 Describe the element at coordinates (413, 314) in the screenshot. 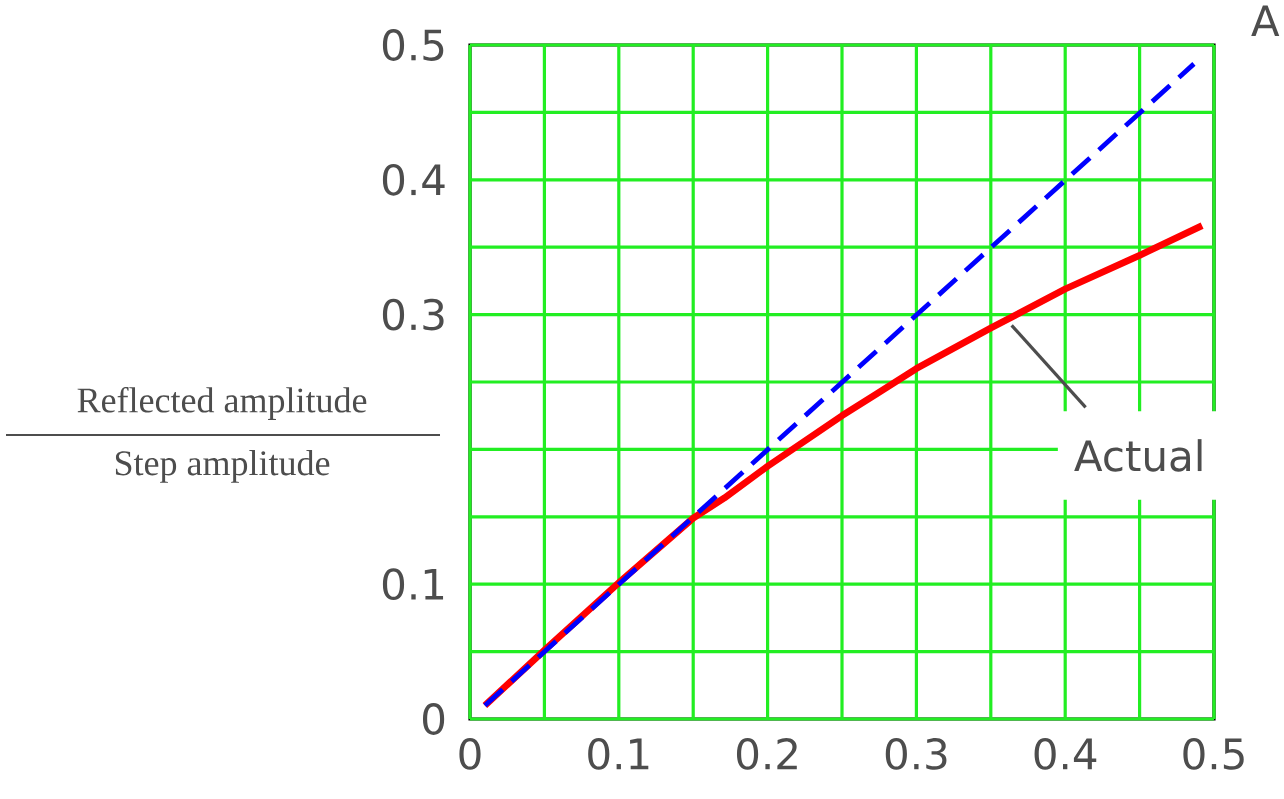

I see `y-tick-label: 0.3` at that location.